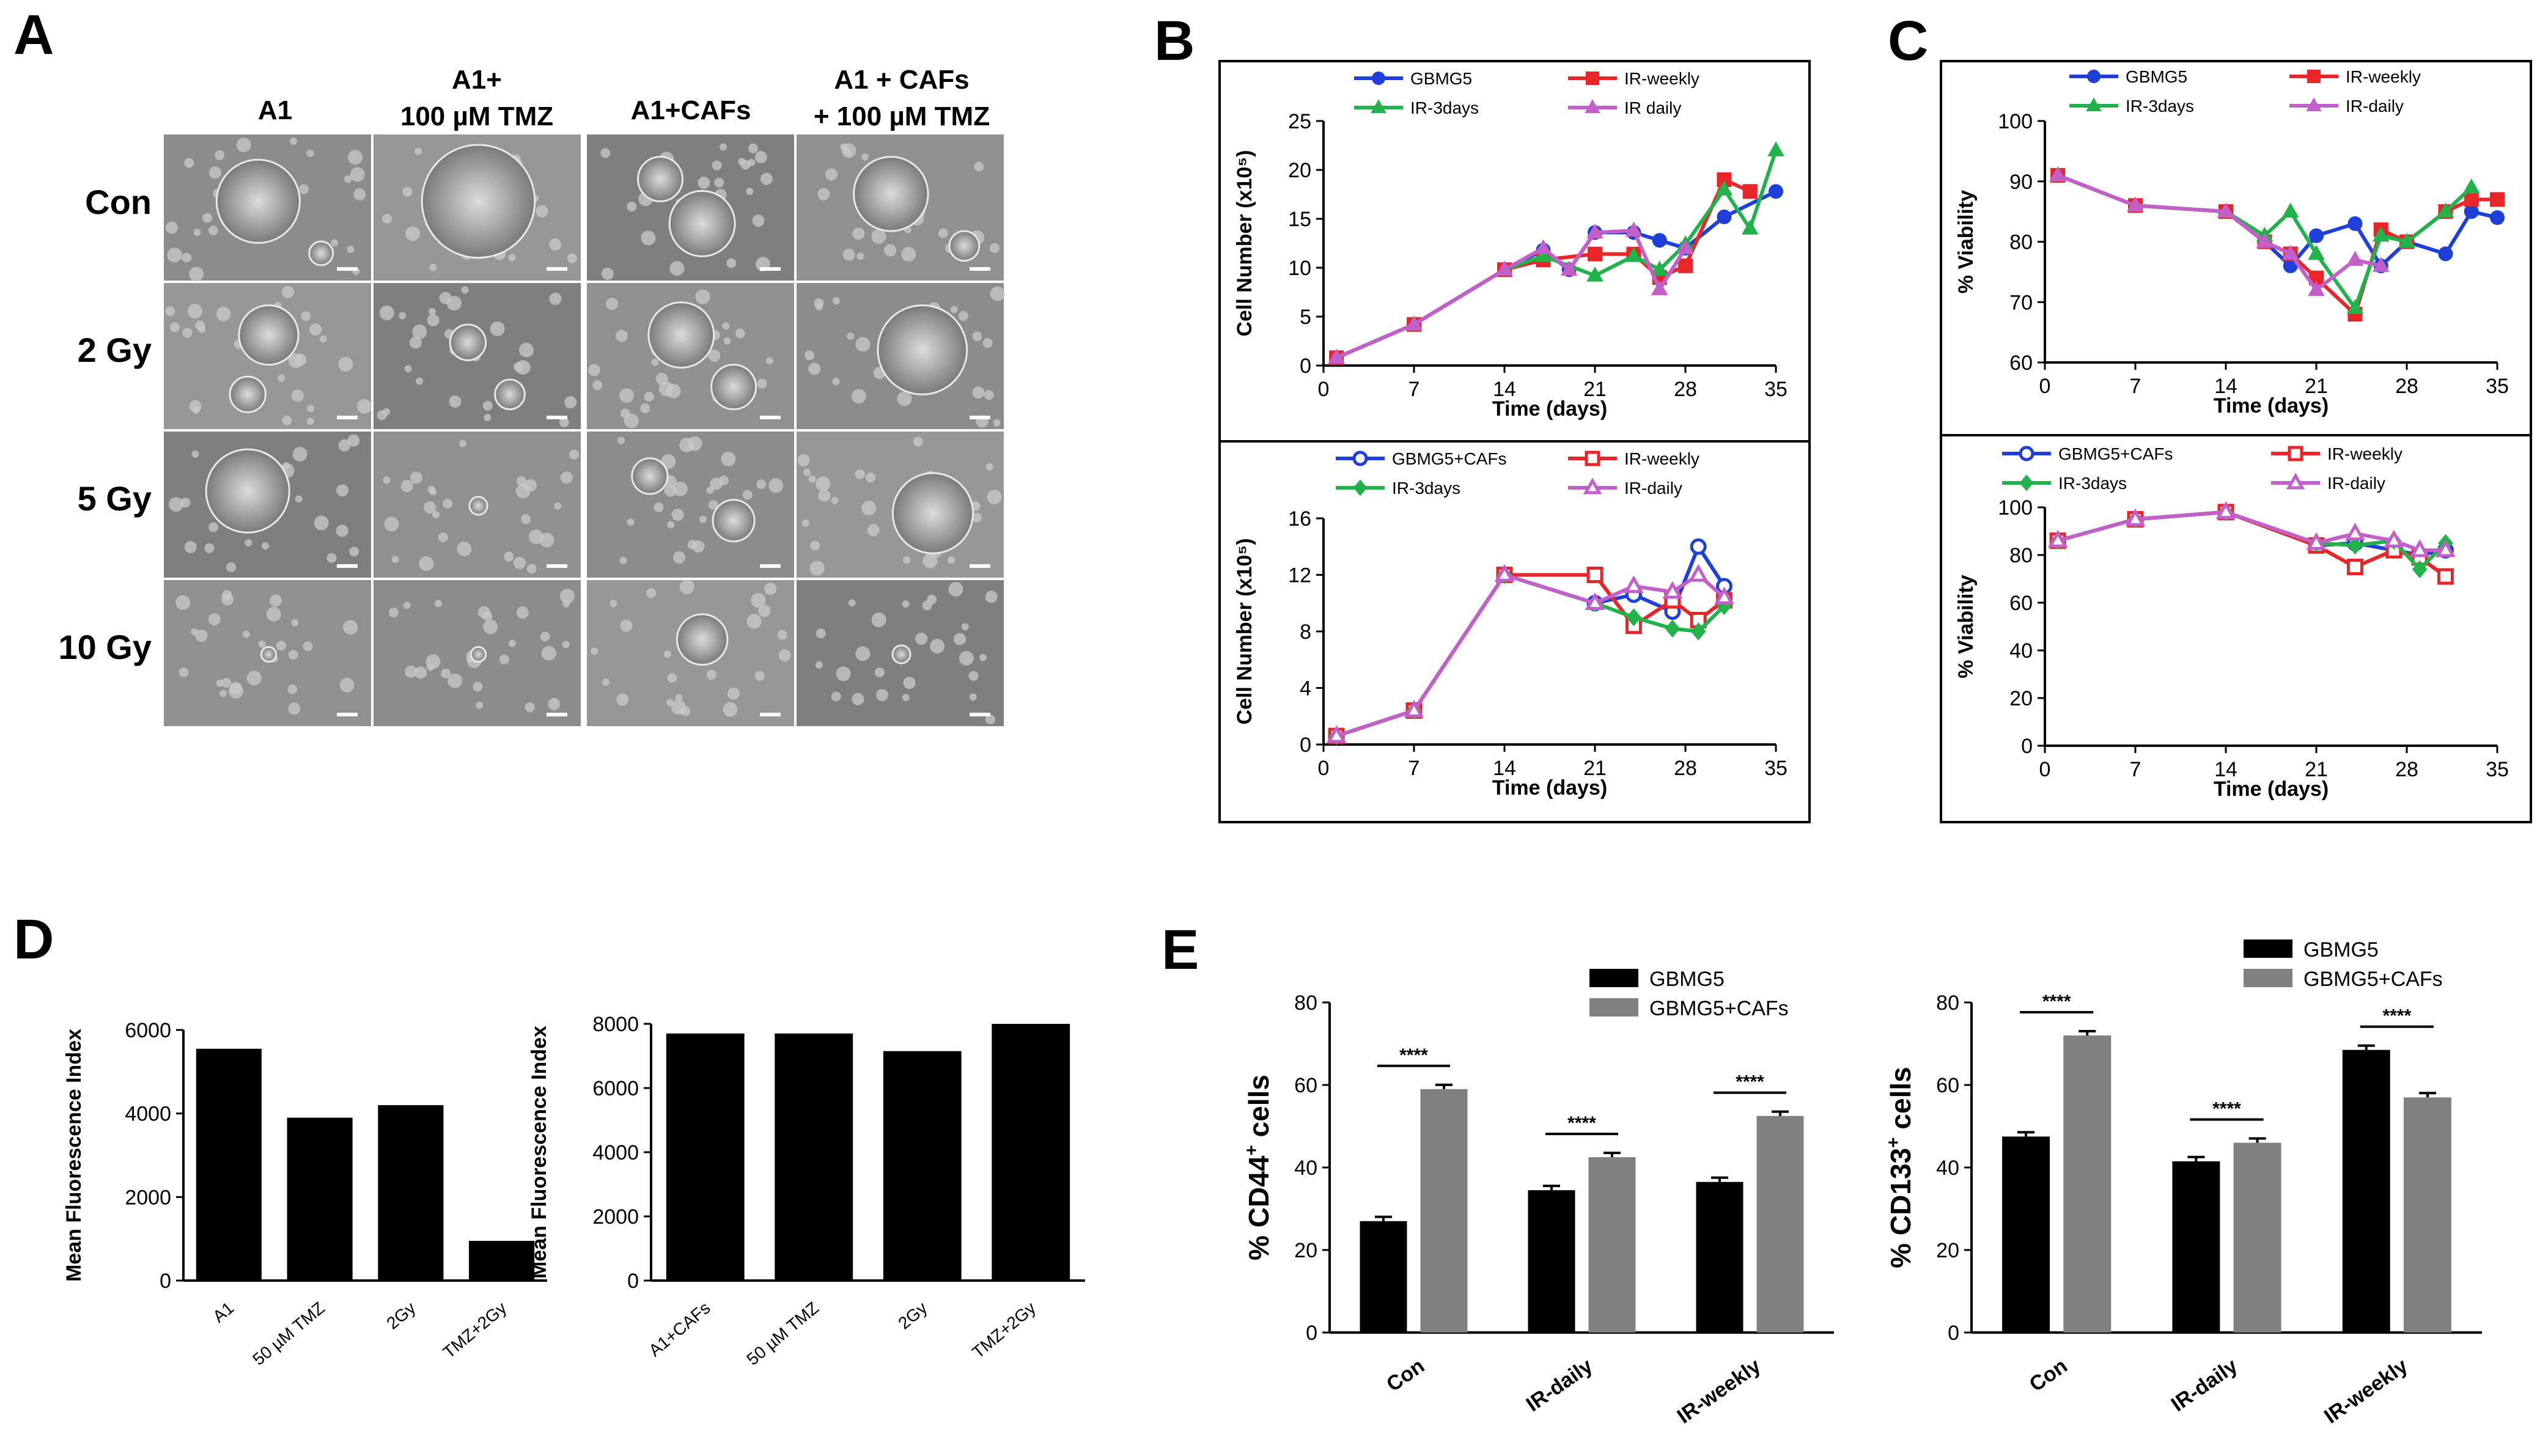 The width and height of the screenshot is (2537, 1456). Describe the element at coordinates (476, 116) in the screenshot. I see `column-header: 100 µM TMZ` at that location.